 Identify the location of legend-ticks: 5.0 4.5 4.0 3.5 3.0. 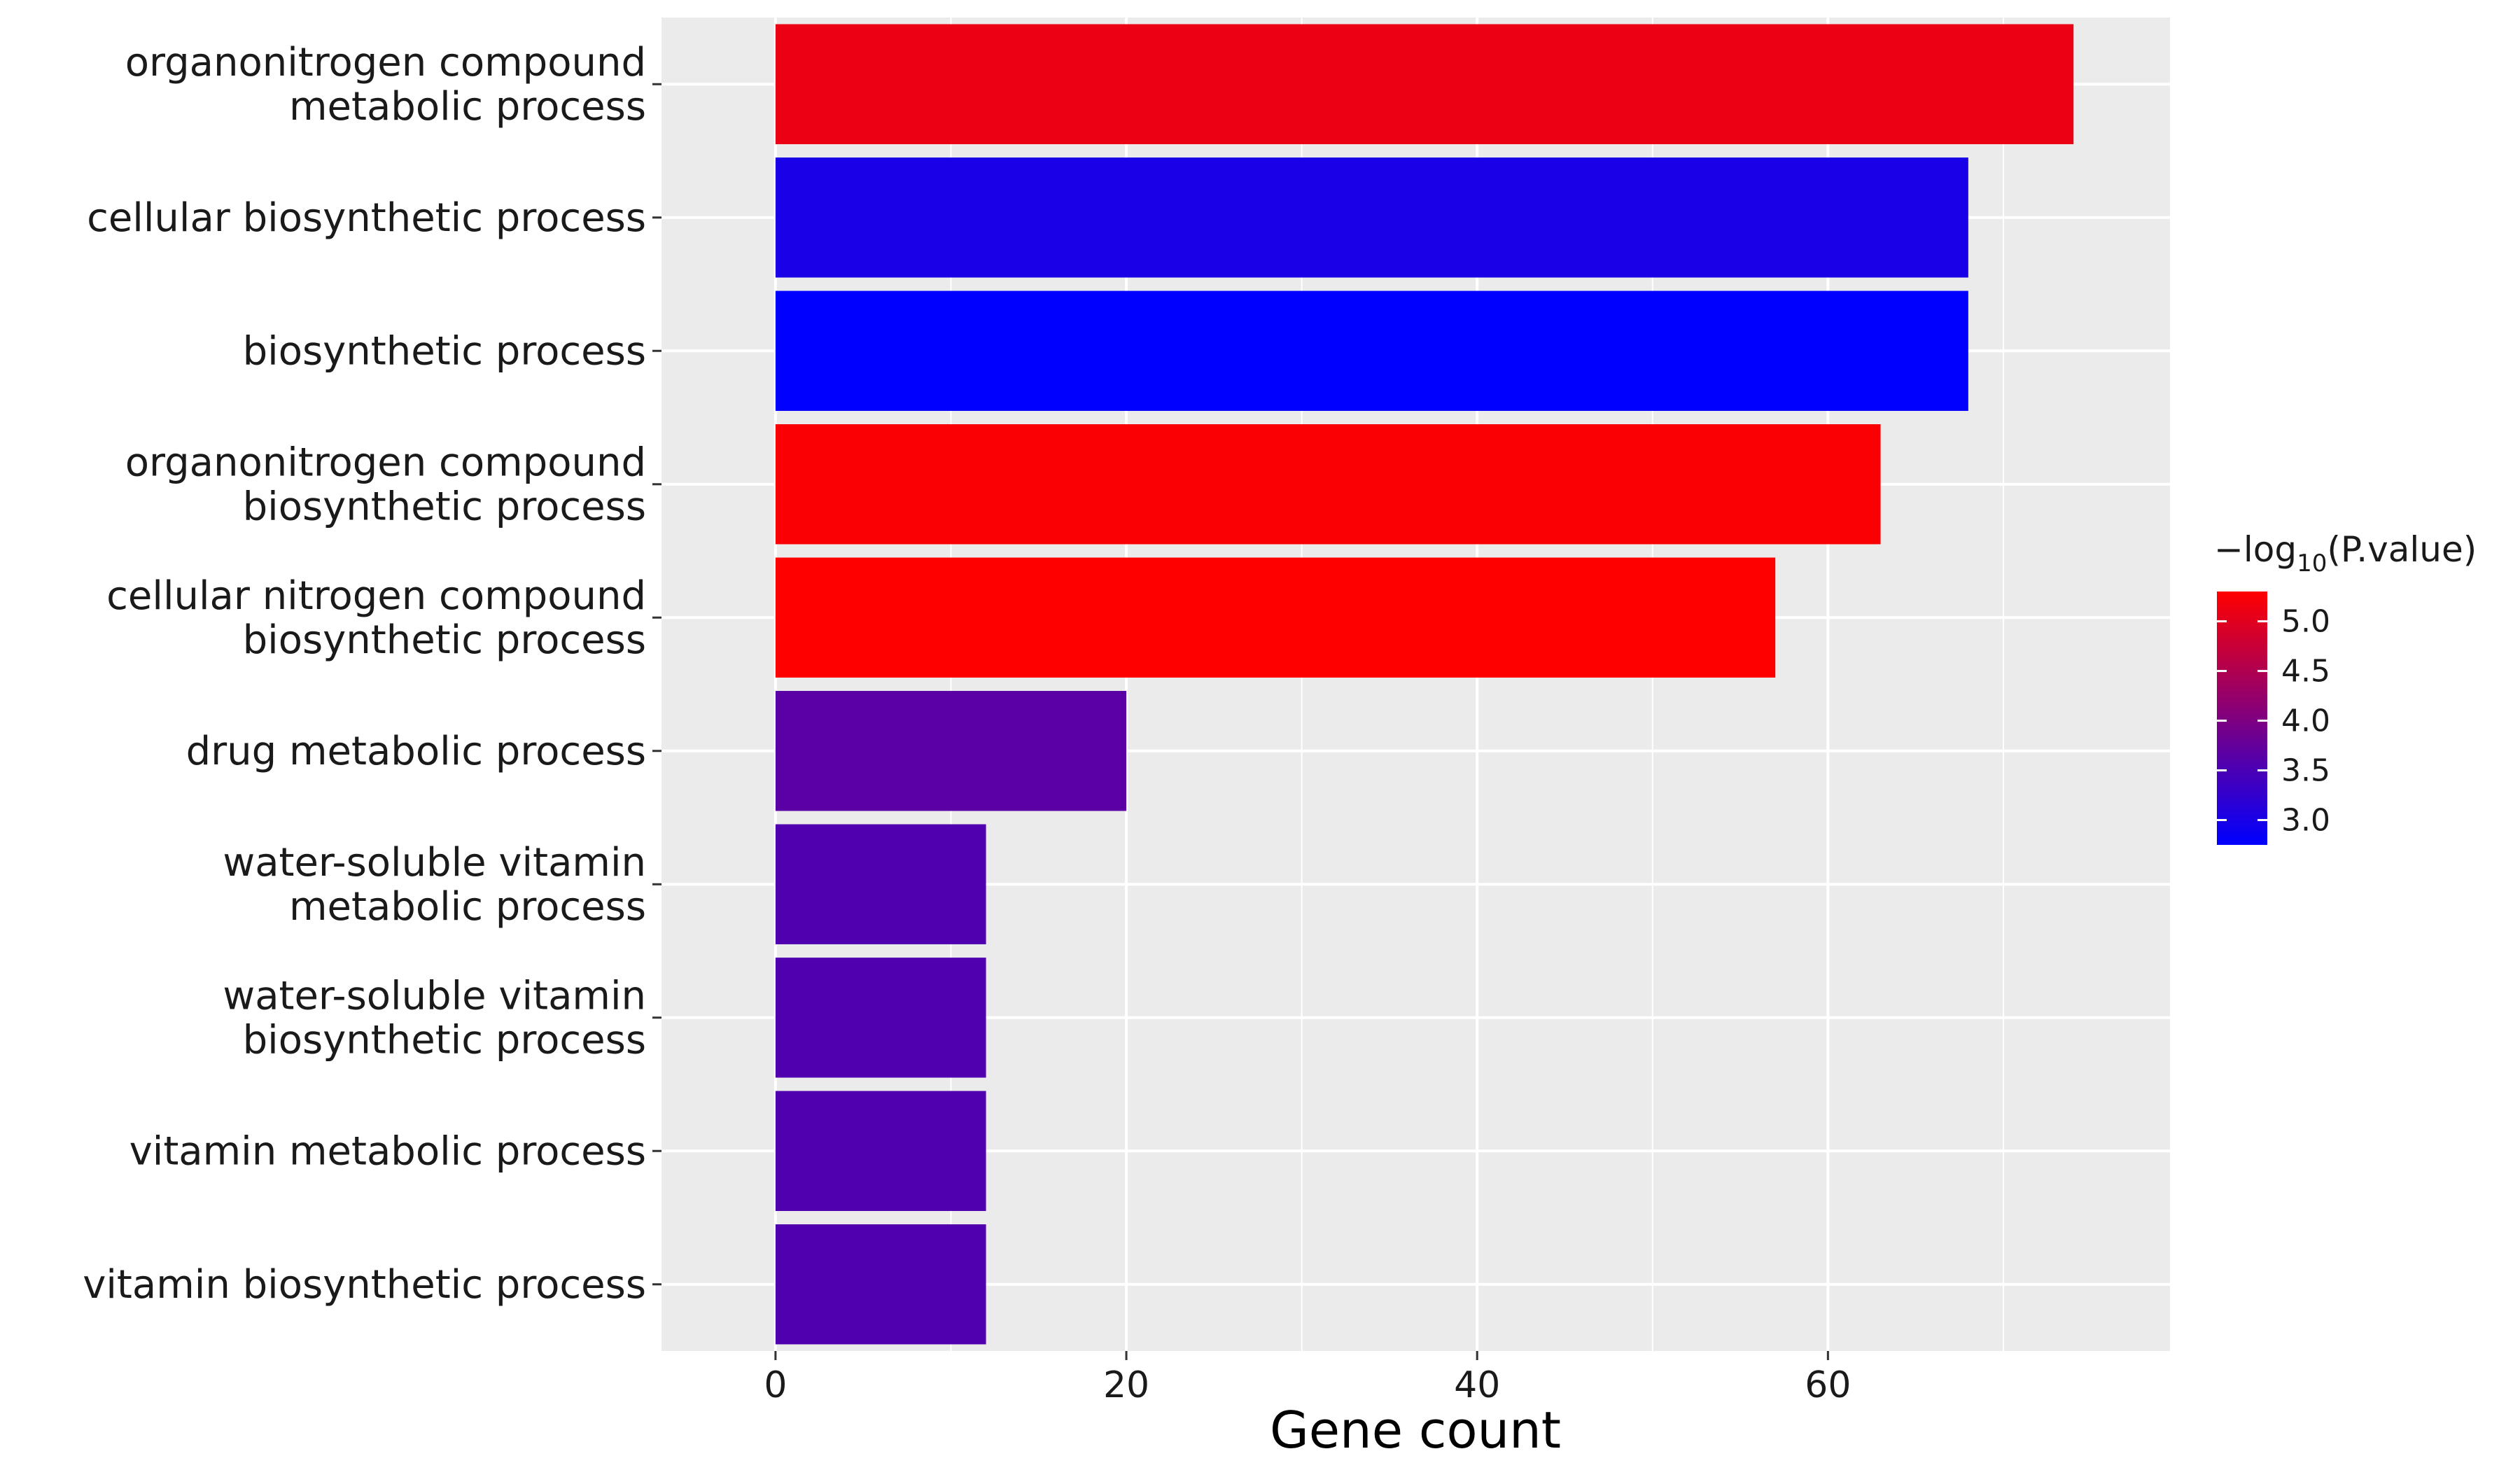
(2273, 721).